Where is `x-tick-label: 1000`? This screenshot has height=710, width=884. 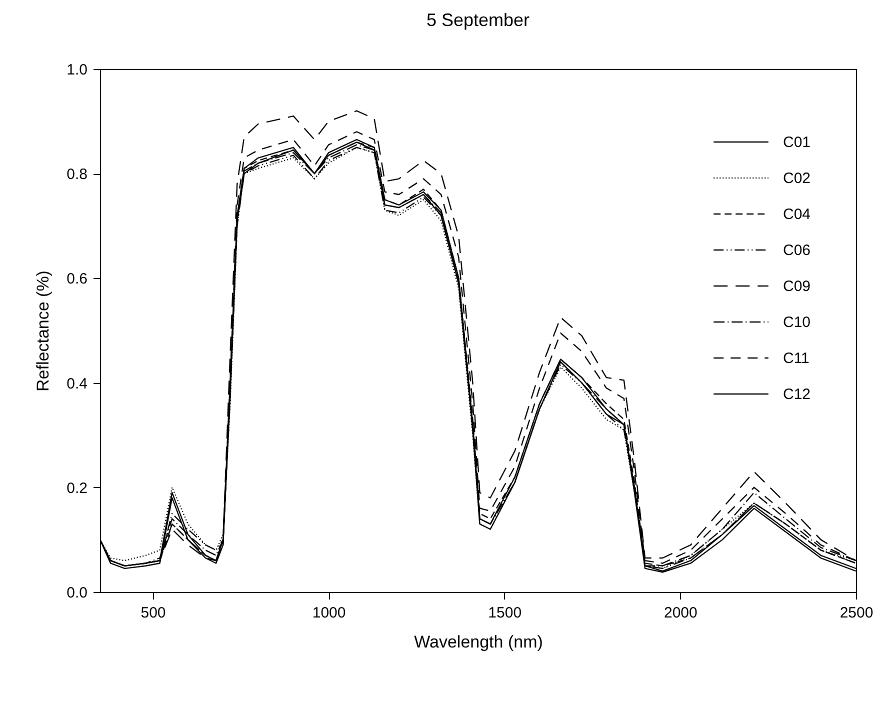 x-tick-label: 1000 is located at coordinates (329, 613).